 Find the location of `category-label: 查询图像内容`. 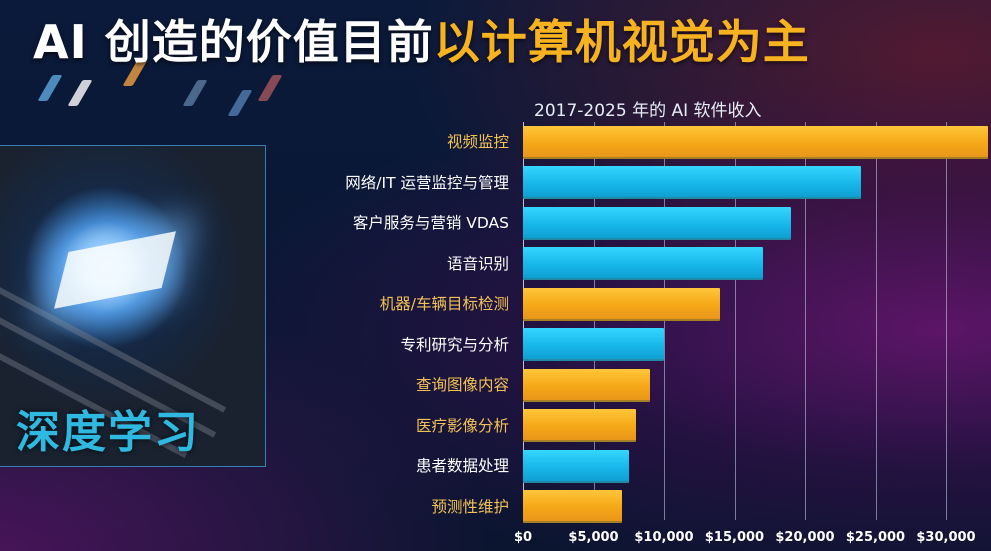

category-label: 查询图像内容 is located at coordinates (462, 385).